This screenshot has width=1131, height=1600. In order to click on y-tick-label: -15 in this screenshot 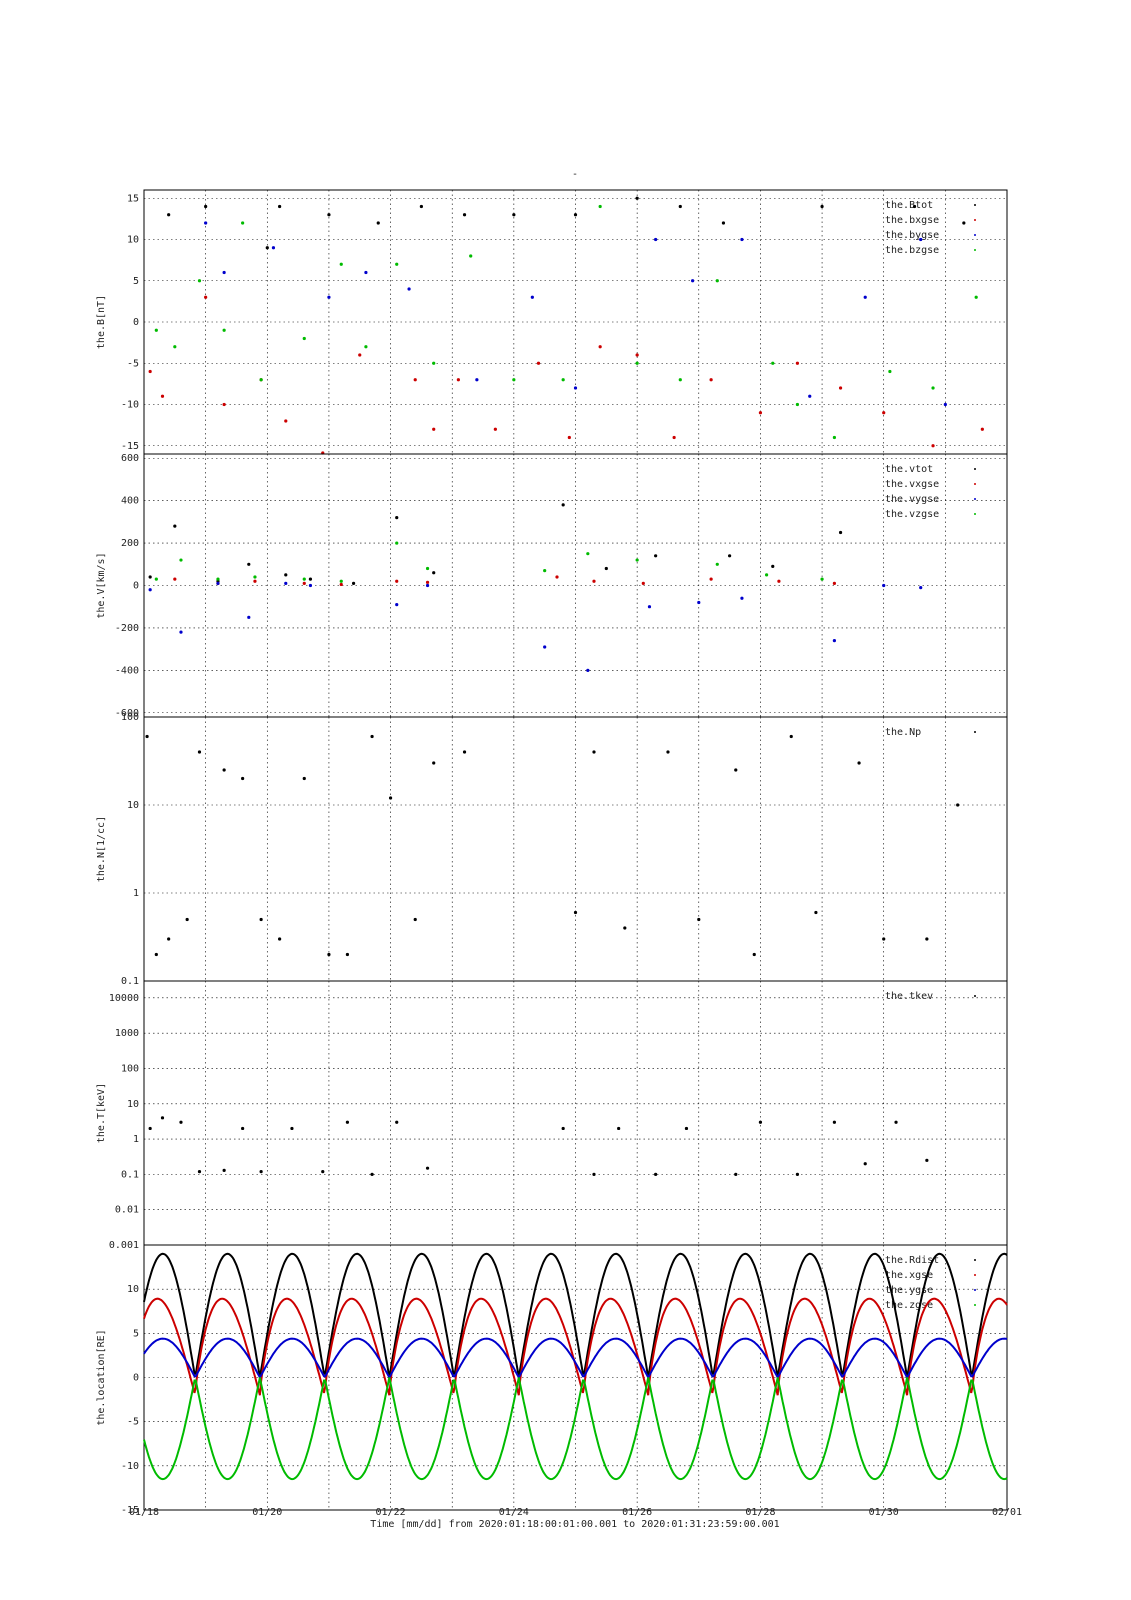, I will do `click(130, 446)`.